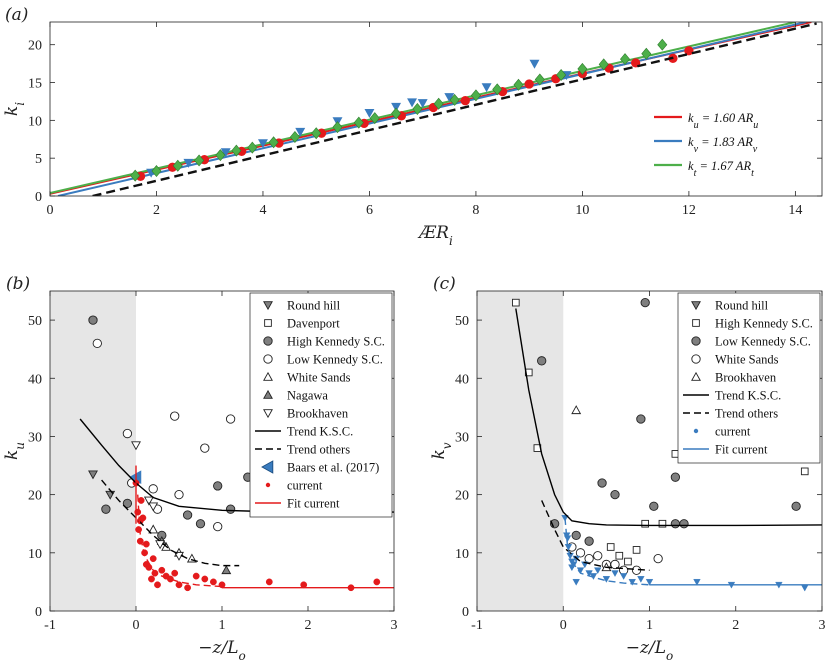 Image resolution: width=830 pixels, height=665 pixels. Describe the element at coordinates (14, 109) in the screenshot. I see `y-axis-label: ki` at that location.